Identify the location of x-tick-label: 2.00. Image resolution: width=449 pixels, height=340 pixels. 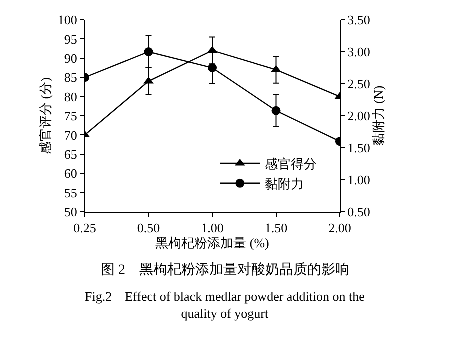
(340, 228).